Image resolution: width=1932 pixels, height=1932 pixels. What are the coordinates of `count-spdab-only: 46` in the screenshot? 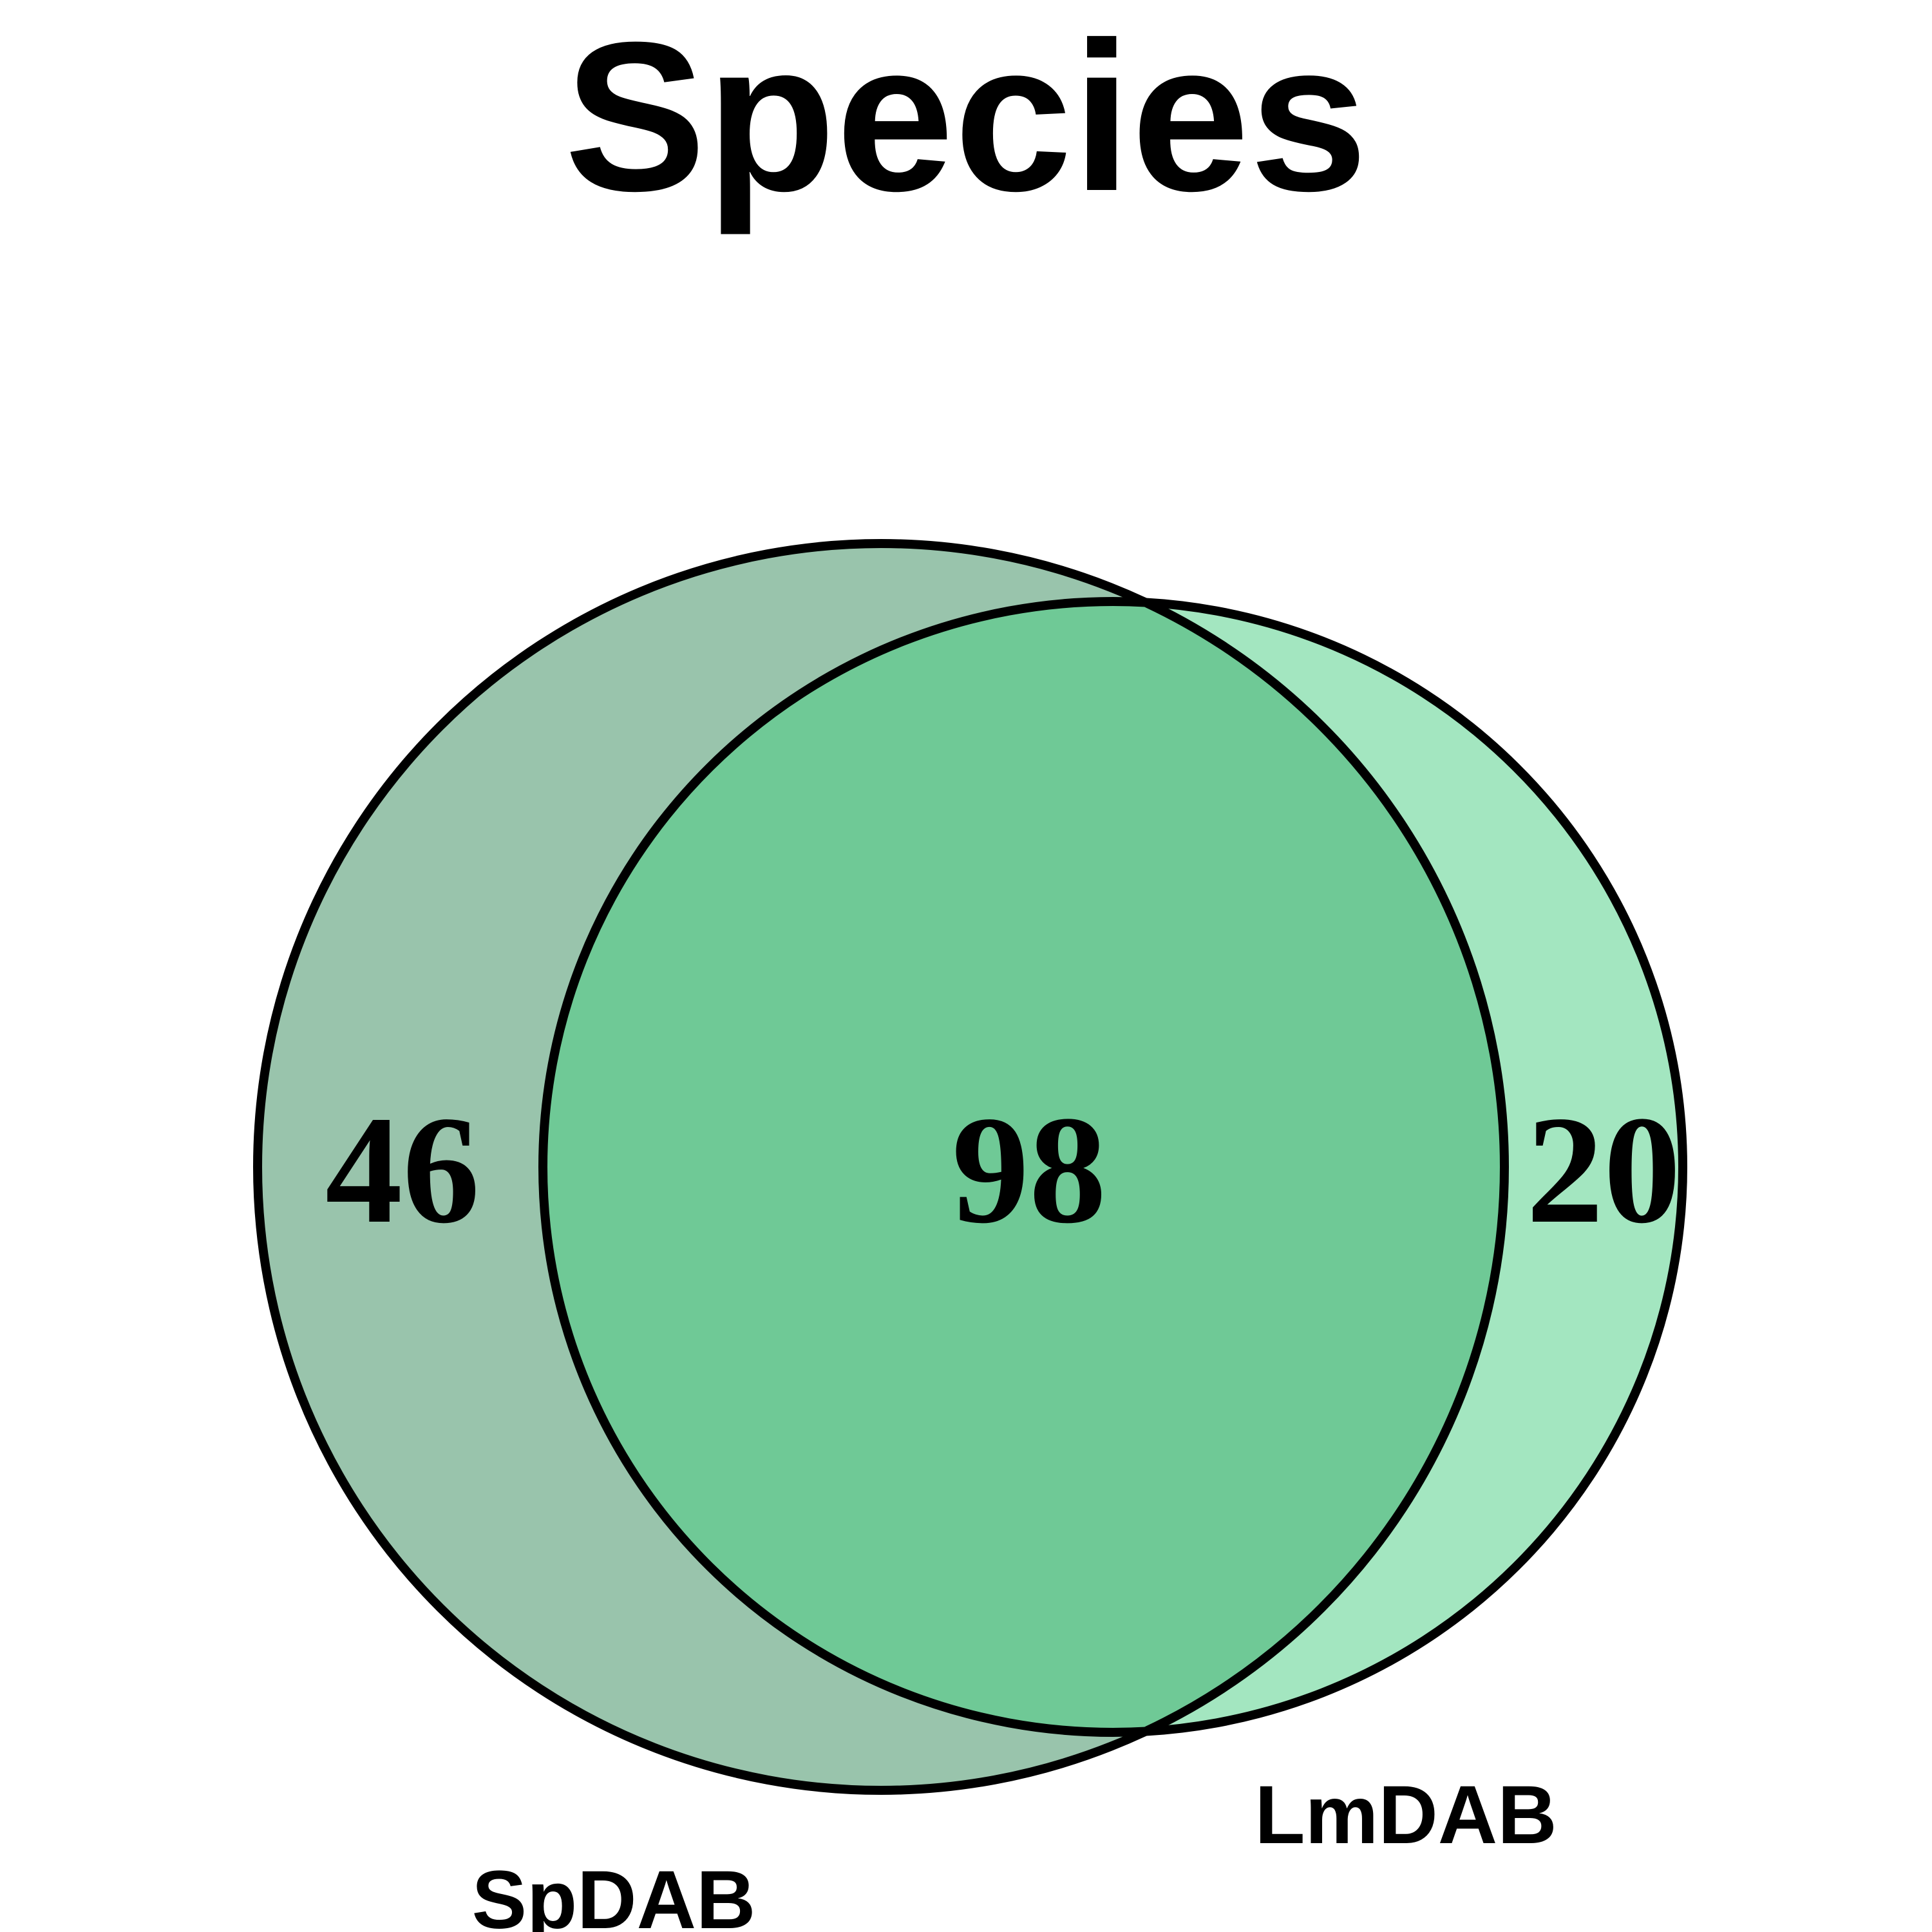 It's located at (402, 1169).